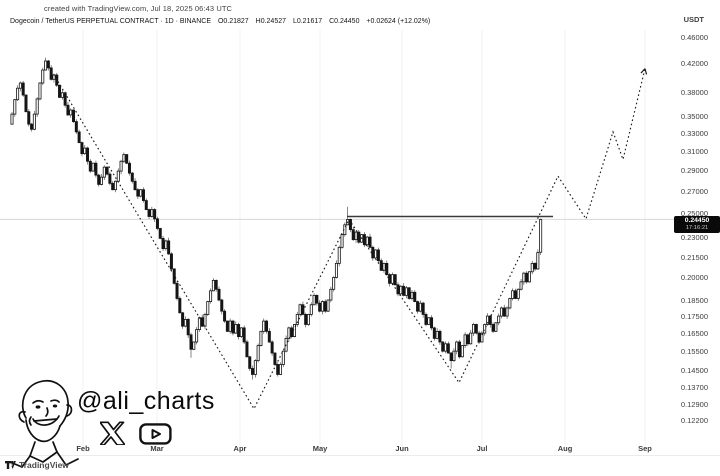 The image size is (720, 476). Describe the element at coordinates (398, 21) in the screenshot. I see `ohlc-change: +0.02624 (+12.02%)` at that location.